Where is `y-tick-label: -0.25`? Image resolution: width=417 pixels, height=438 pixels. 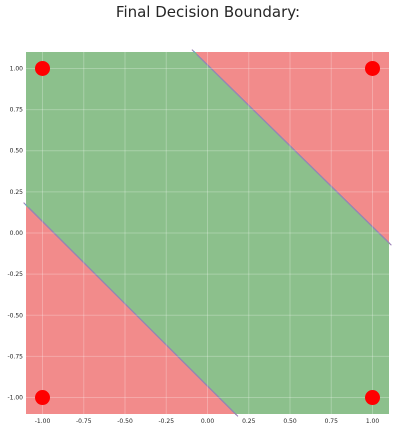 y-tick-label: -0.25 is located at coordinates (15, 274).